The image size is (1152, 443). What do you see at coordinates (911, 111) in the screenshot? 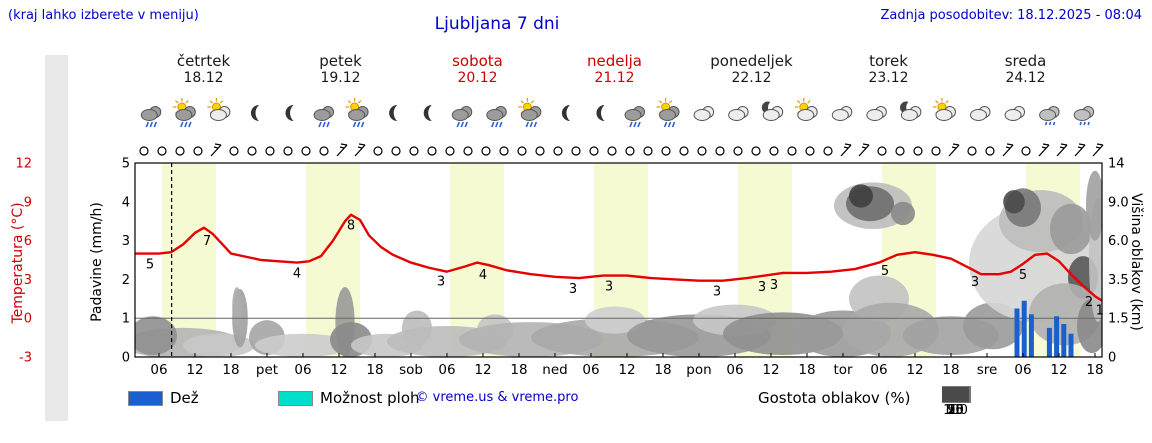
I see `moon-cloud-icon` at bounding box center [911, 111].